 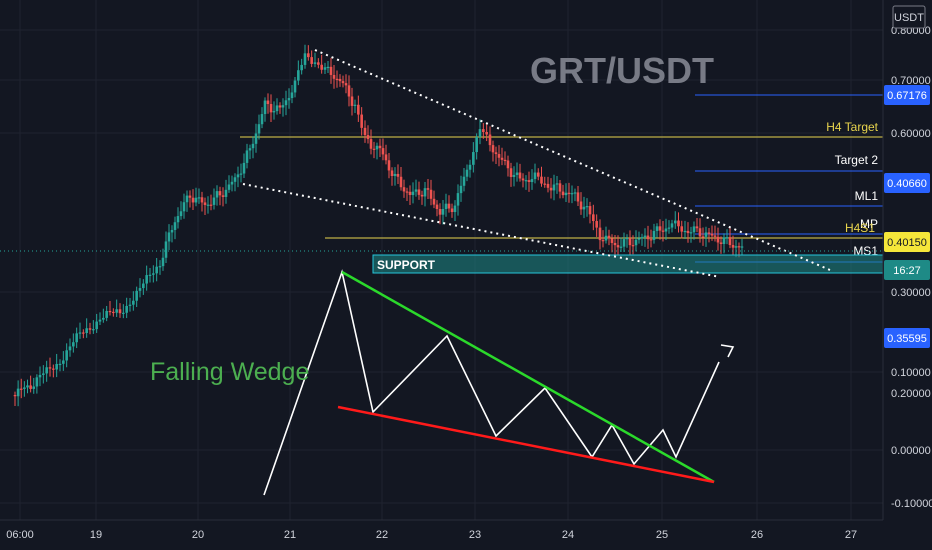 What do you see at coordinates (867, 196) in the screenshot?
I see `level-label: ML1` at bounding box center [867, 196].